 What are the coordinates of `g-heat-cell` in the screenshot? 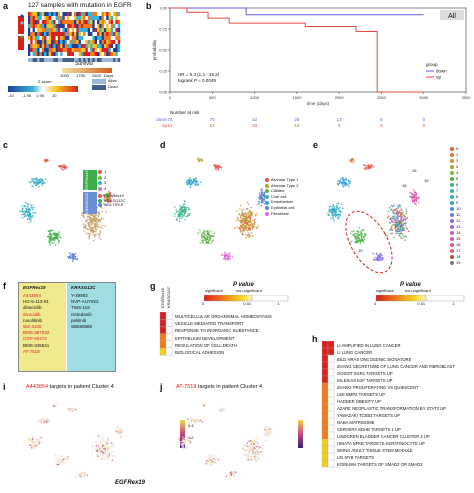 It's located at (163, 344).